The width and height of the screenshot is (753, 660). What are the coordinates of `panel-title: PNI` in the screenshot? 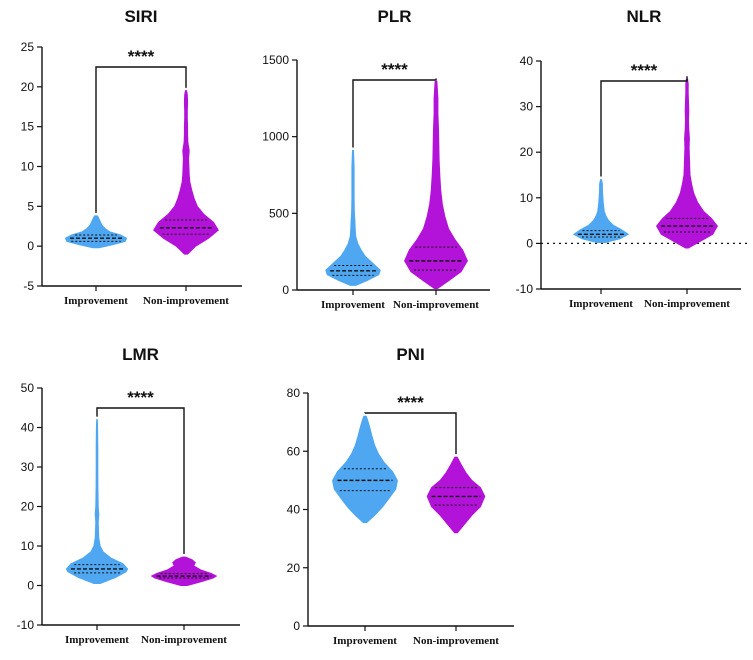 It's located at (410, 354).